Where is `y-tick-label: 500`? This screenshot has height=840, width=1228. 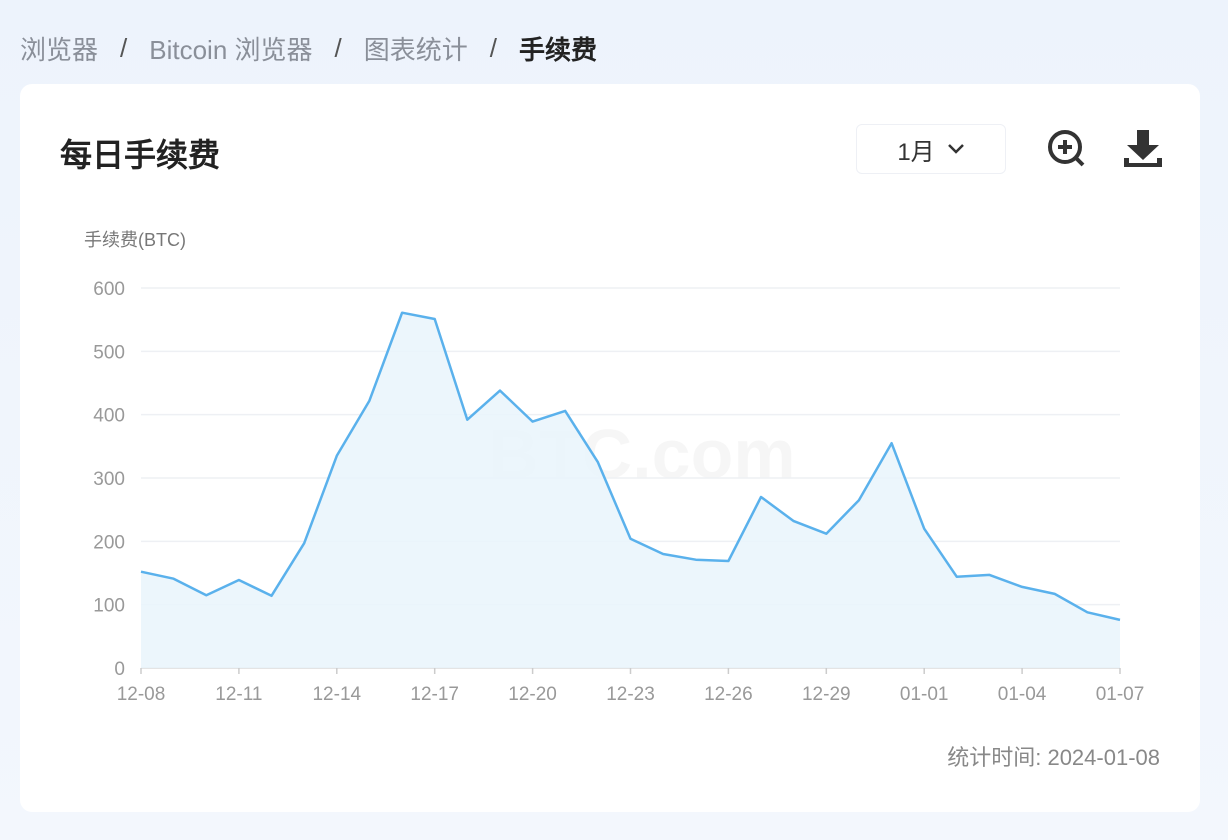
y-tick-label: 500 is located at coordinates (109, 352).